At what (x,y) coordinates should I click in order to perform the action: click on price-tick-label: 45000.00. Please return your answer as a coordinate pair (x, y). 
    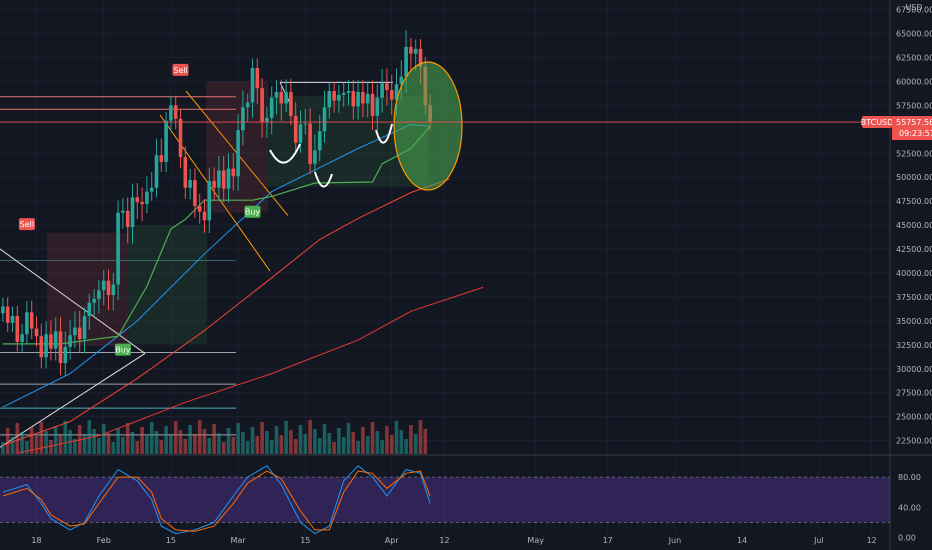
    Looking at the image, I should click on (914, 225).